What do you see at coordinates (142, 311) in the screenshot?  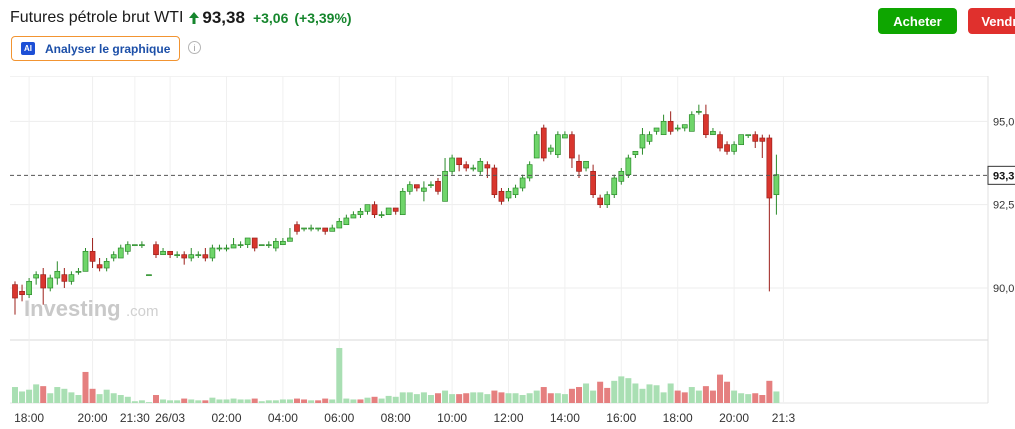 I see `watermark-suffix: .com` at bounding box center [142, 311].